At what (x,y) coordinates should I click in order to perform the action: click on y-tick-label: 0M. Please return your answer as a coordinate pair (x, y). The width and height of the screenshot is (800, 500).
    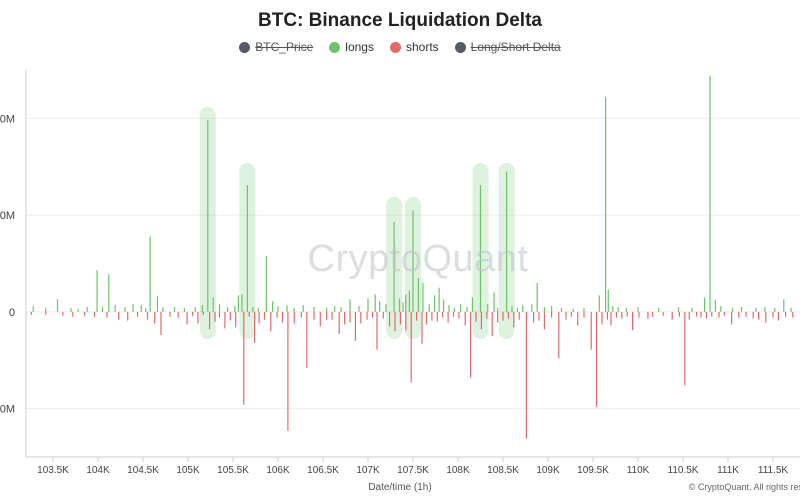
    Looking at the image, I should click on (7, 216).